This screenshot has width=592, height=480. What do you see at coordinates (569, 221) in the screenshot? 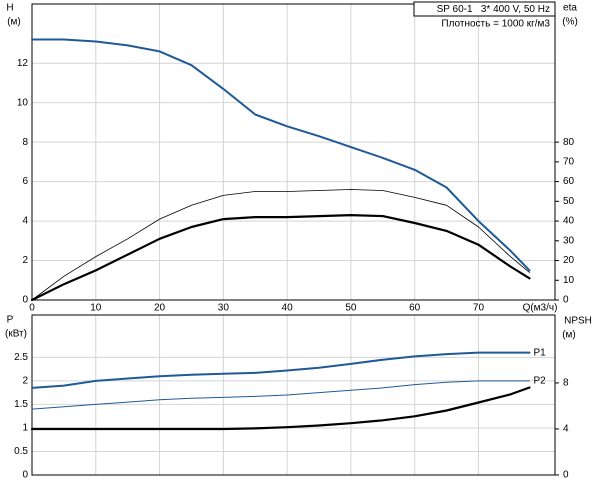
I see `y2-tick-label: 40` at bounding box center [569, 221].